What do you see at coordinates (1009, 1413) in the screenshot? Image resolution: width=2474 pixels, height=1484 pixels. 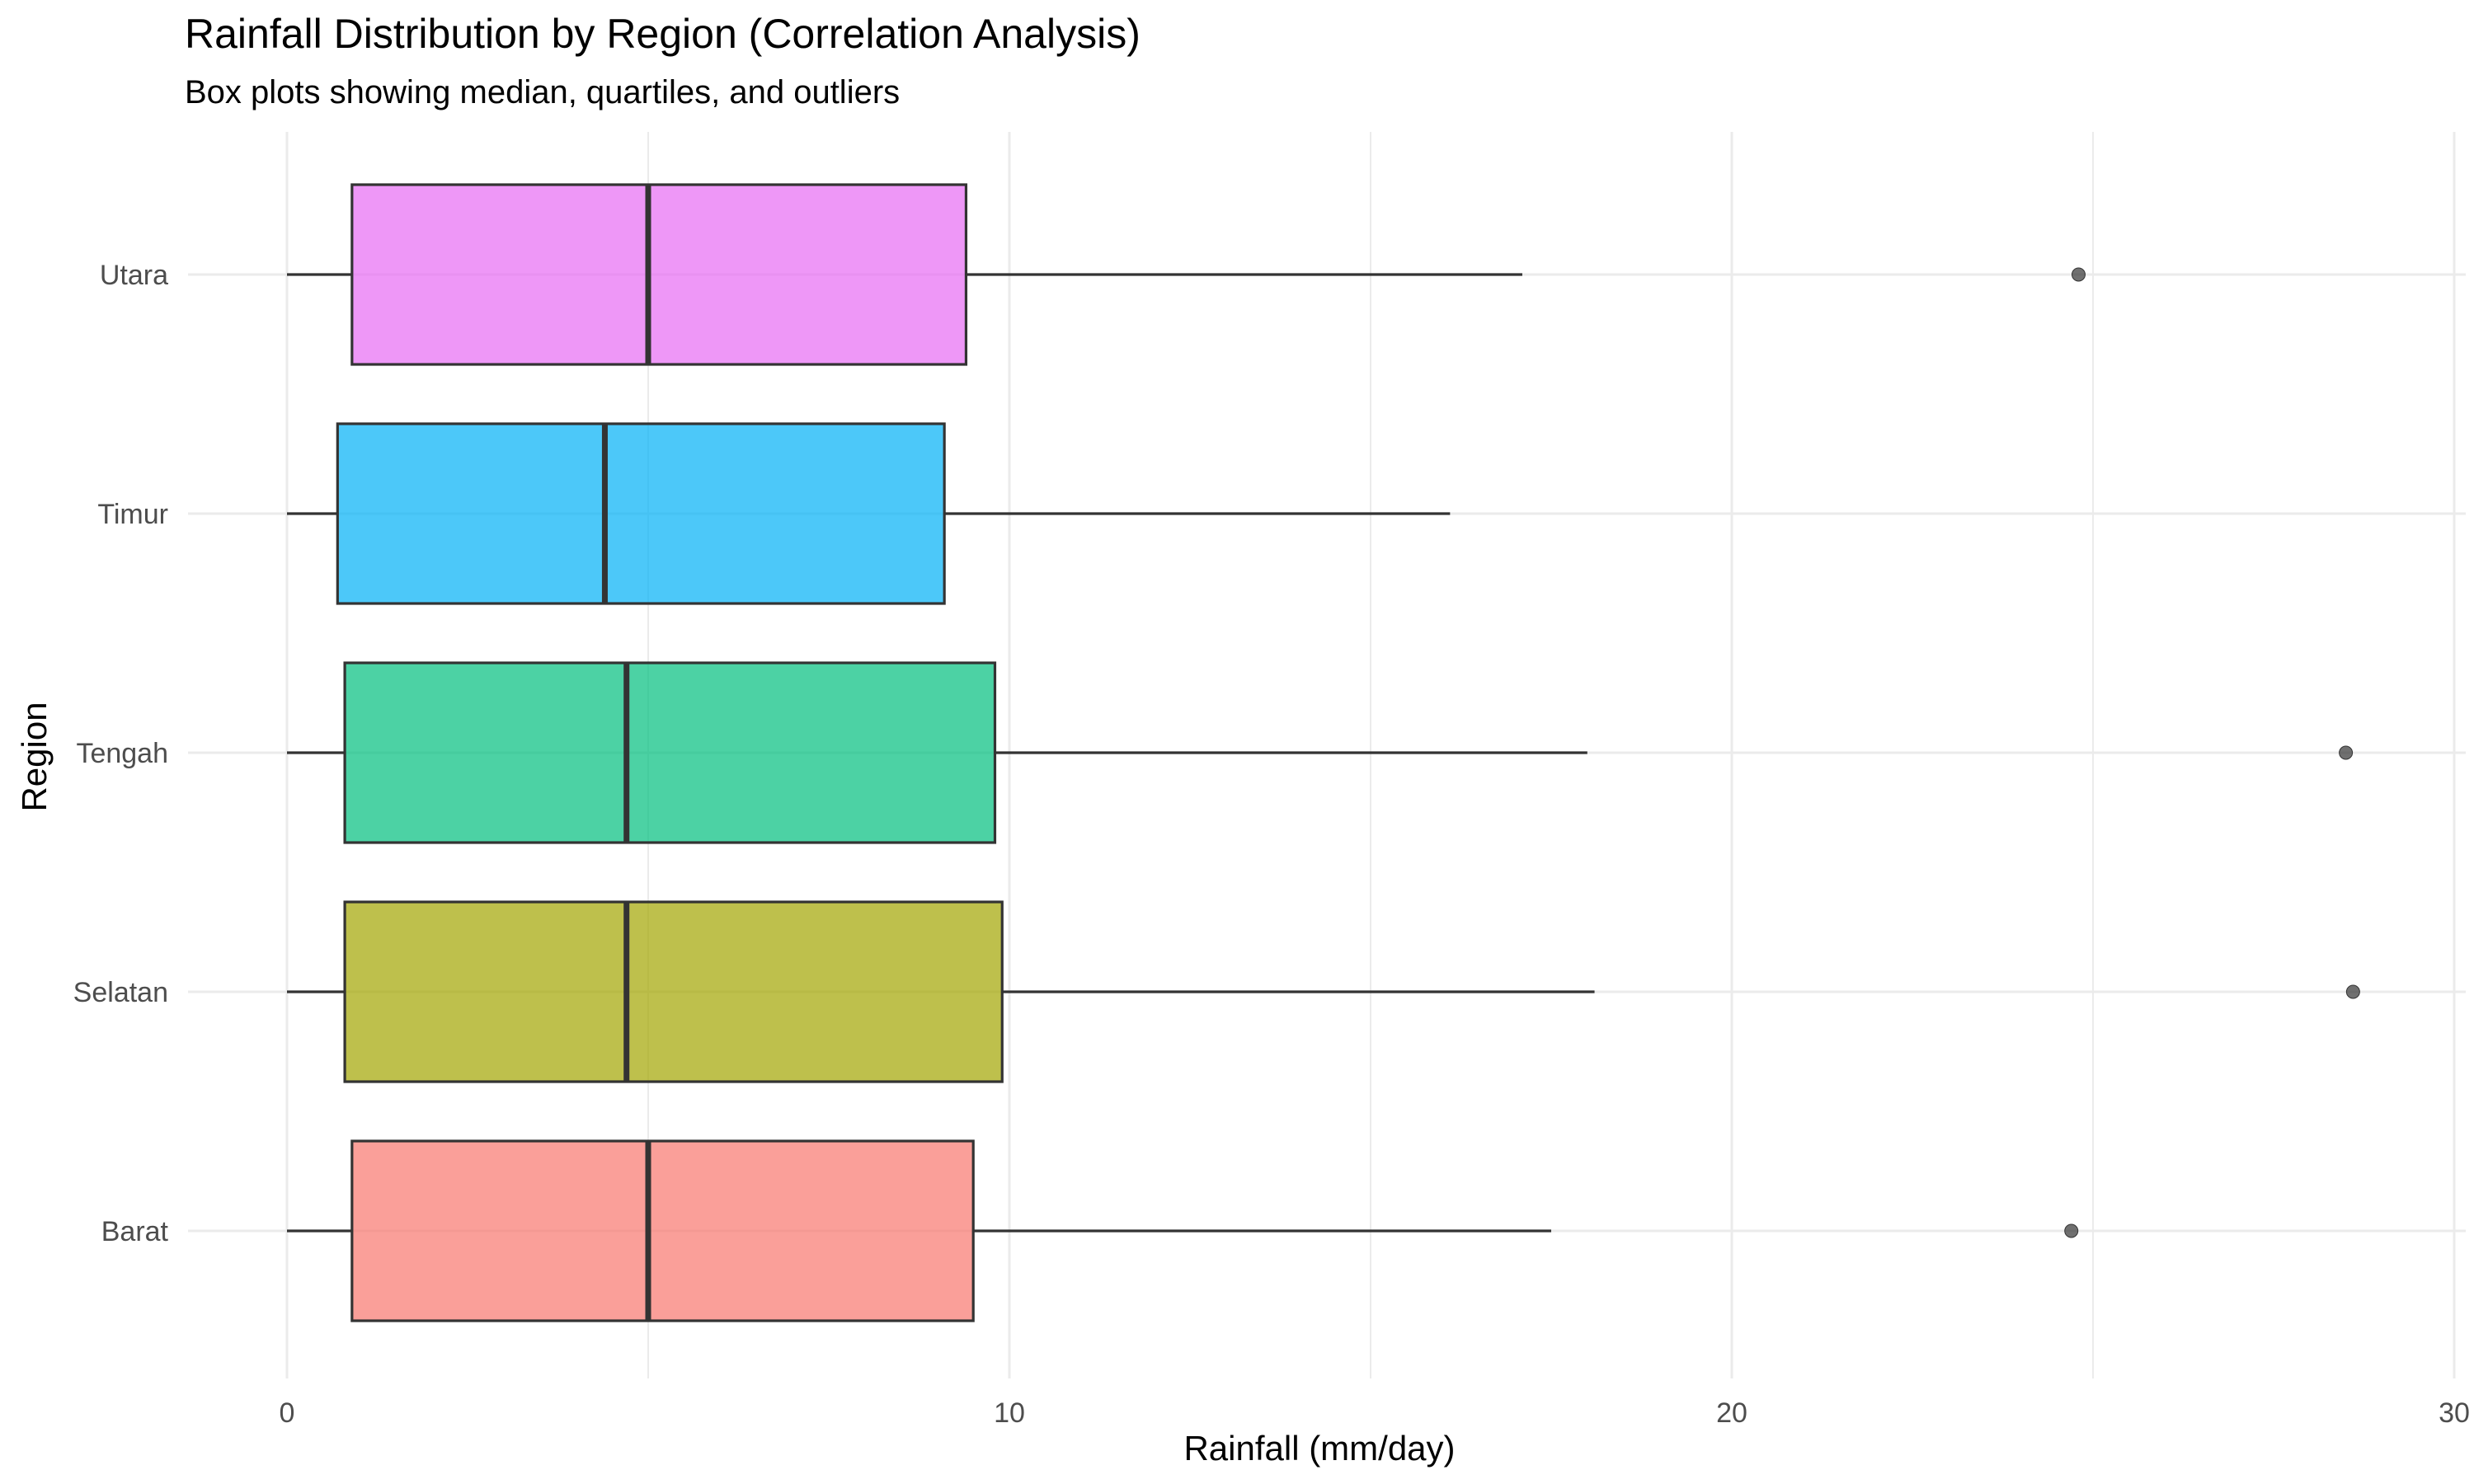 I see `x-tick-label: 10` at bounding box center [1009, 1413].